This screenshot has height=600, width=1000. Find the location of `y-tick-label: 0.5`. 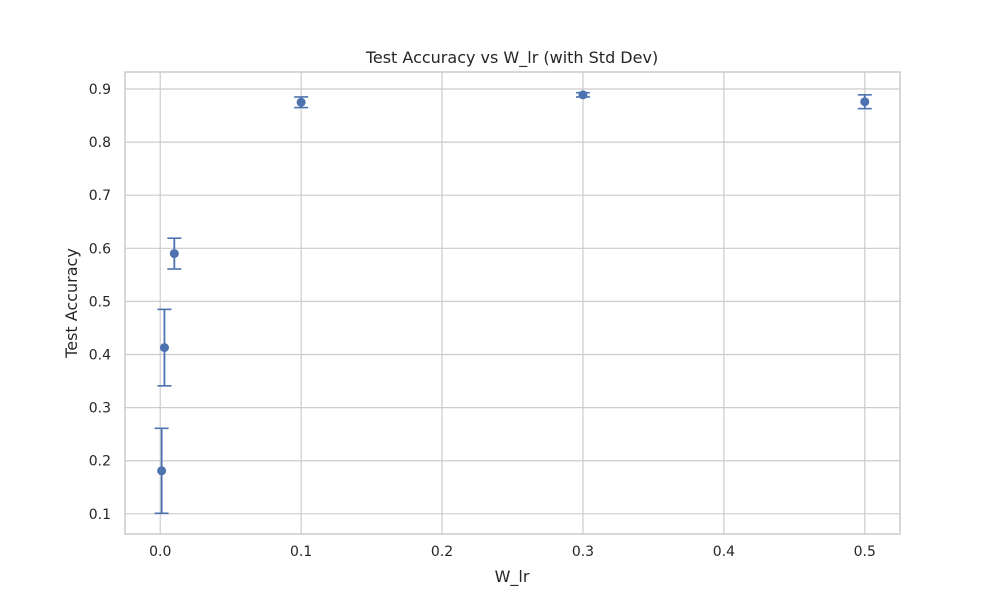

y-tick-label: 0.5 is located at coordinates (100, 302).